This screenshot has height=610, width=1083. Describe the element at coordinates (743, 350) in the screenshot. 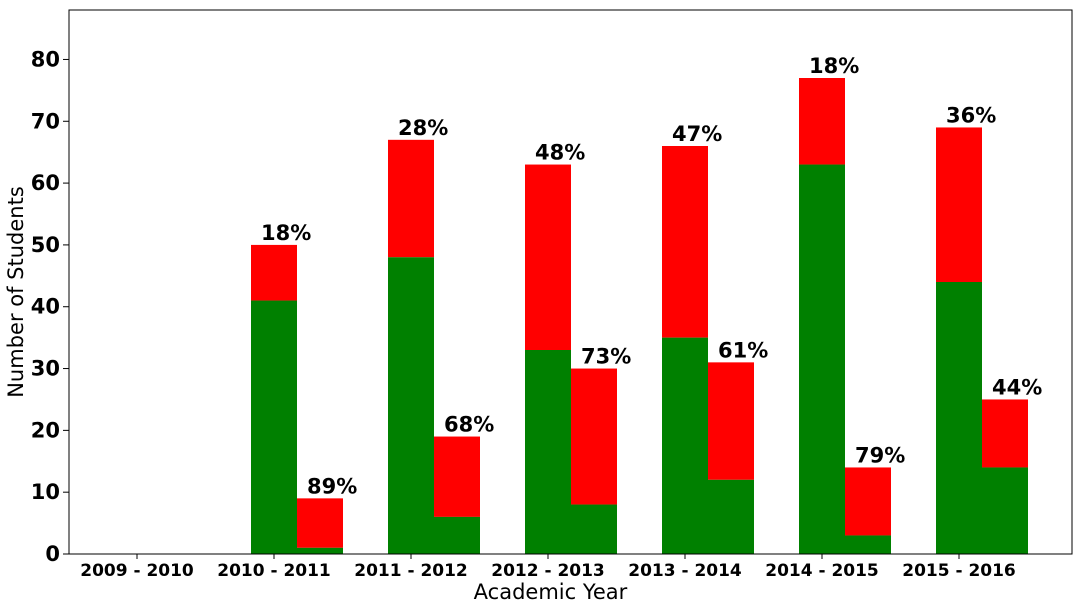

I see `bar-label-1-4: 61%` at that location.